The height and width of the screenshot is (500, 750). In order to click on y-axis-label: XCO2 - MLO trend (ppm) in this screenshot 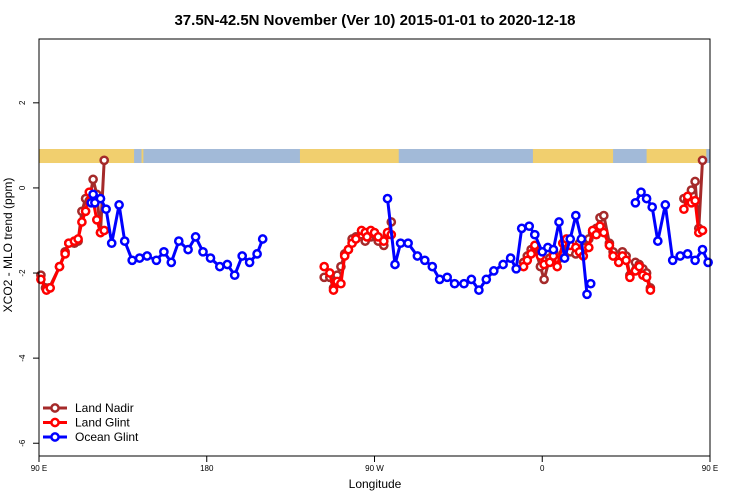, I will do `click(8, 245)`.